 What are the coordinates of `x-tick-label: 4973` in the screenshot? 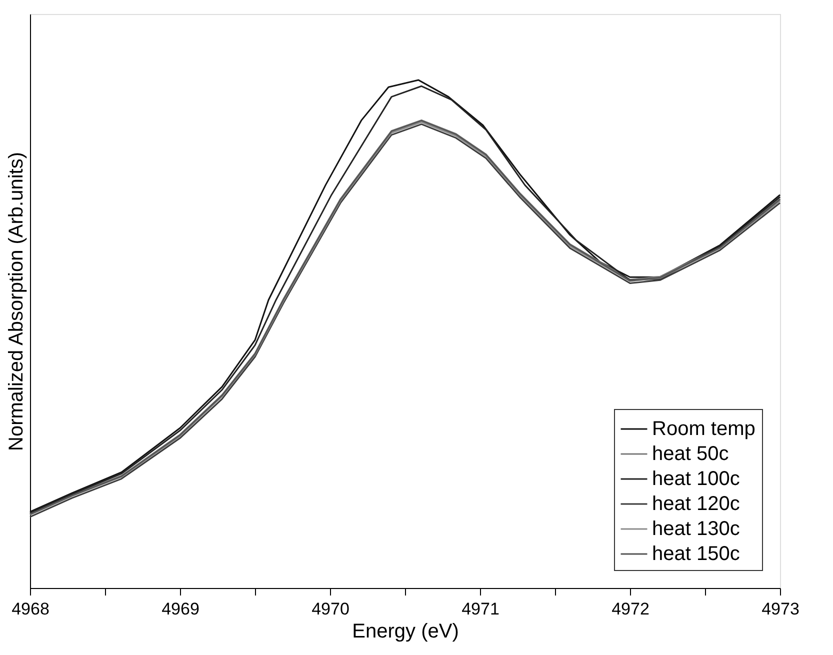 It's located at (781, 609).